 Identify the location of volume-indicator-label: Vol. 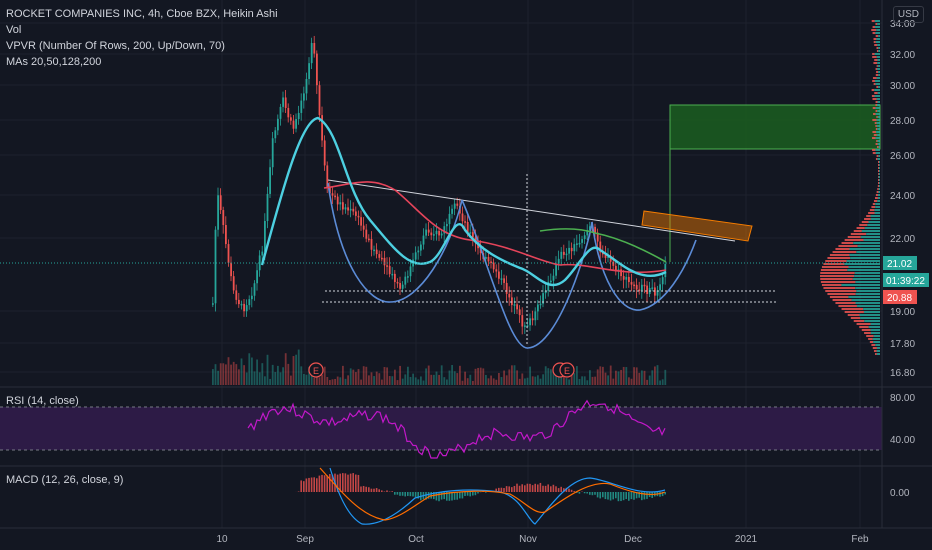
(14, 30).